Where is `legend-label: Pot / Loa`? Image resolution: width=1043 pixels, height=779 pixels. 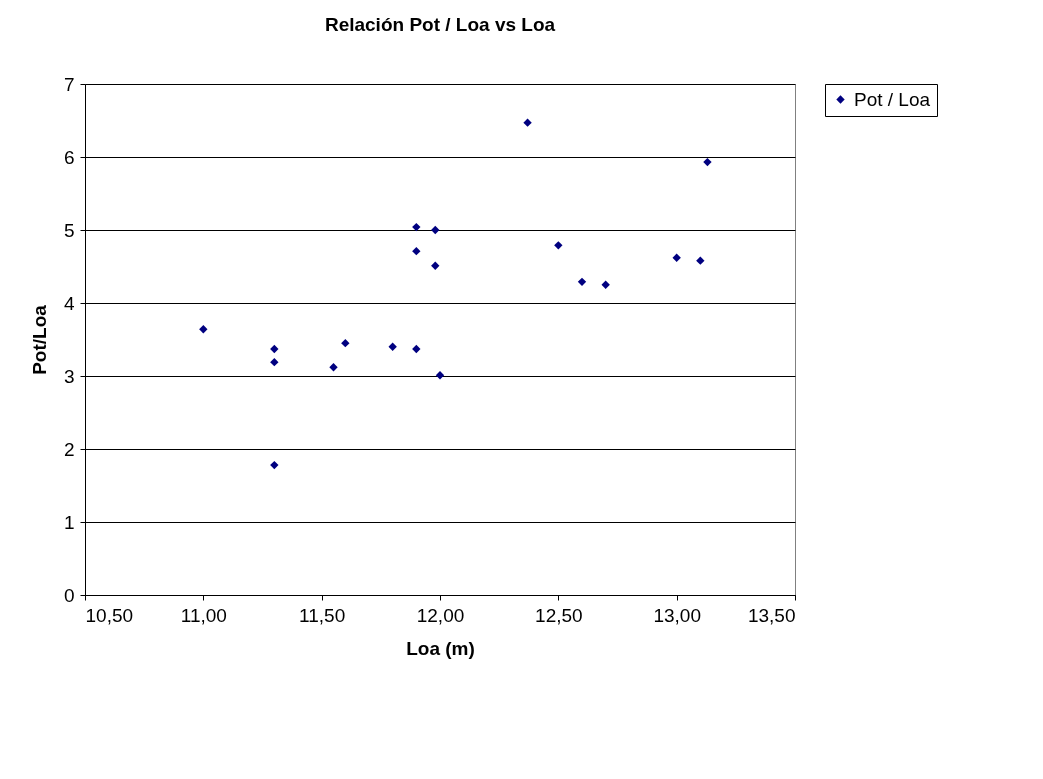 legend-label: Pot / Loa is located at coordinates (892, 99).